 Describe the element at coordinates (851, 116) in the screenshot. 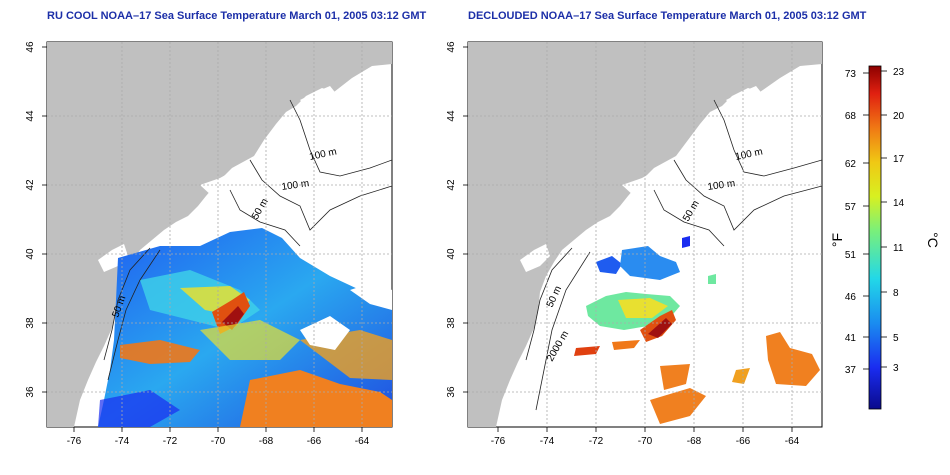

I see `fahrenheit-tick-label: 68` at that location.